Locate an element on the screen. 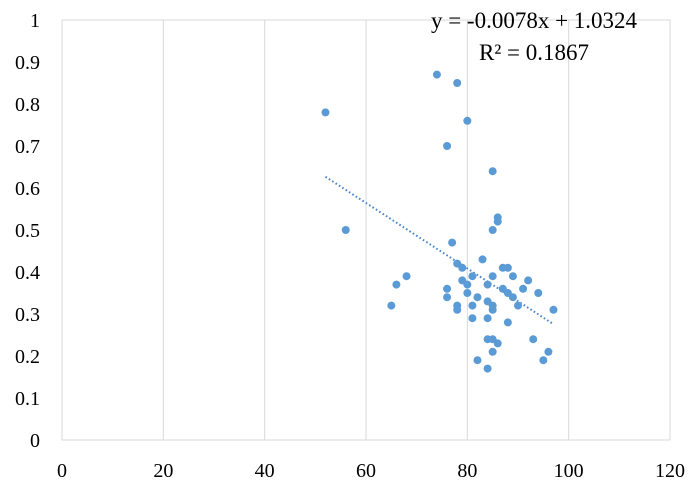 This screenshot has height=490, width=698. y-tick-label: 0.8 is located at coordinates (27, 105).